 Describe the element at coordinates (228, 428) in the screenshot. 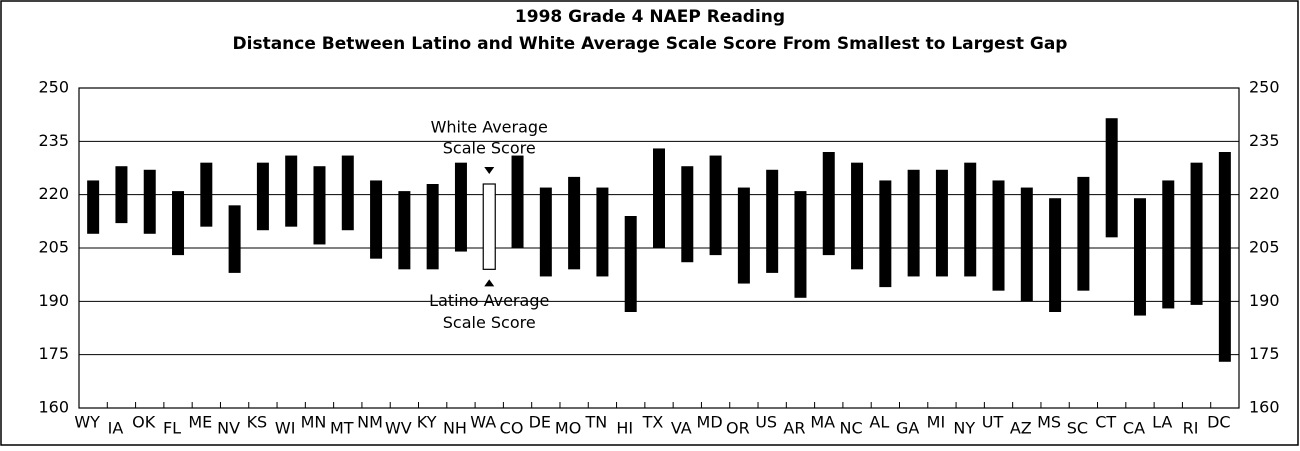

I see `x-tick-label: NV` at that location.